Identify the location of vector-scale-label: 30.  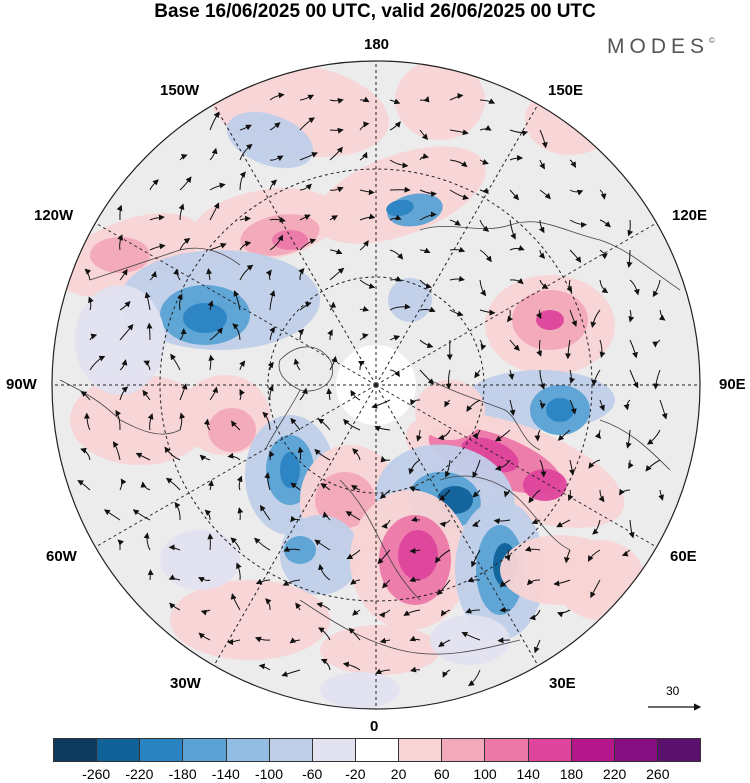
(673, 691).